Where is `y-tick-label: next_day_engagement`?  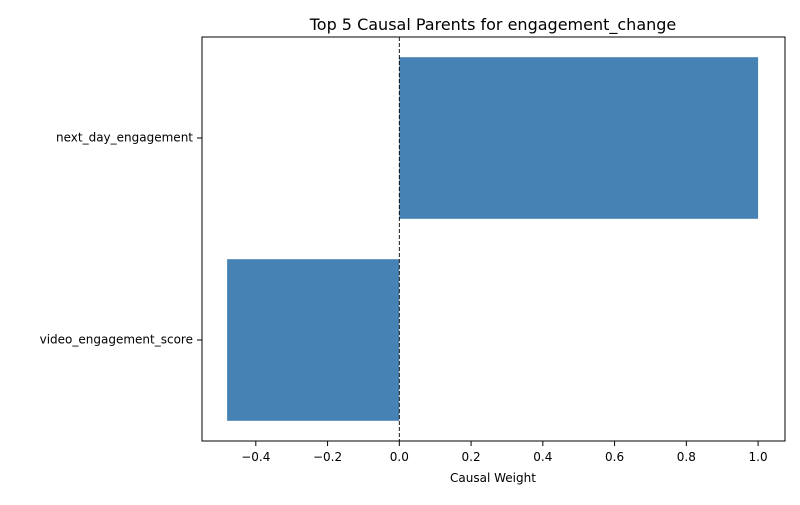
y-tick-label: next_day_engagement is located at coordinates (124, 138).